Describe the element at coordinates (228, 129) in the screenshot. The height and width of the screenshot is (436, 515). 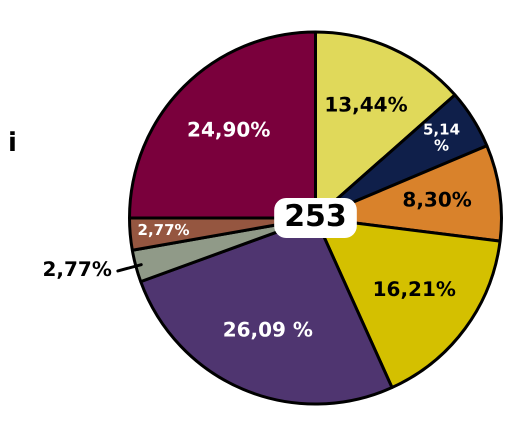
I see `data-label: 24,90%` at that location.